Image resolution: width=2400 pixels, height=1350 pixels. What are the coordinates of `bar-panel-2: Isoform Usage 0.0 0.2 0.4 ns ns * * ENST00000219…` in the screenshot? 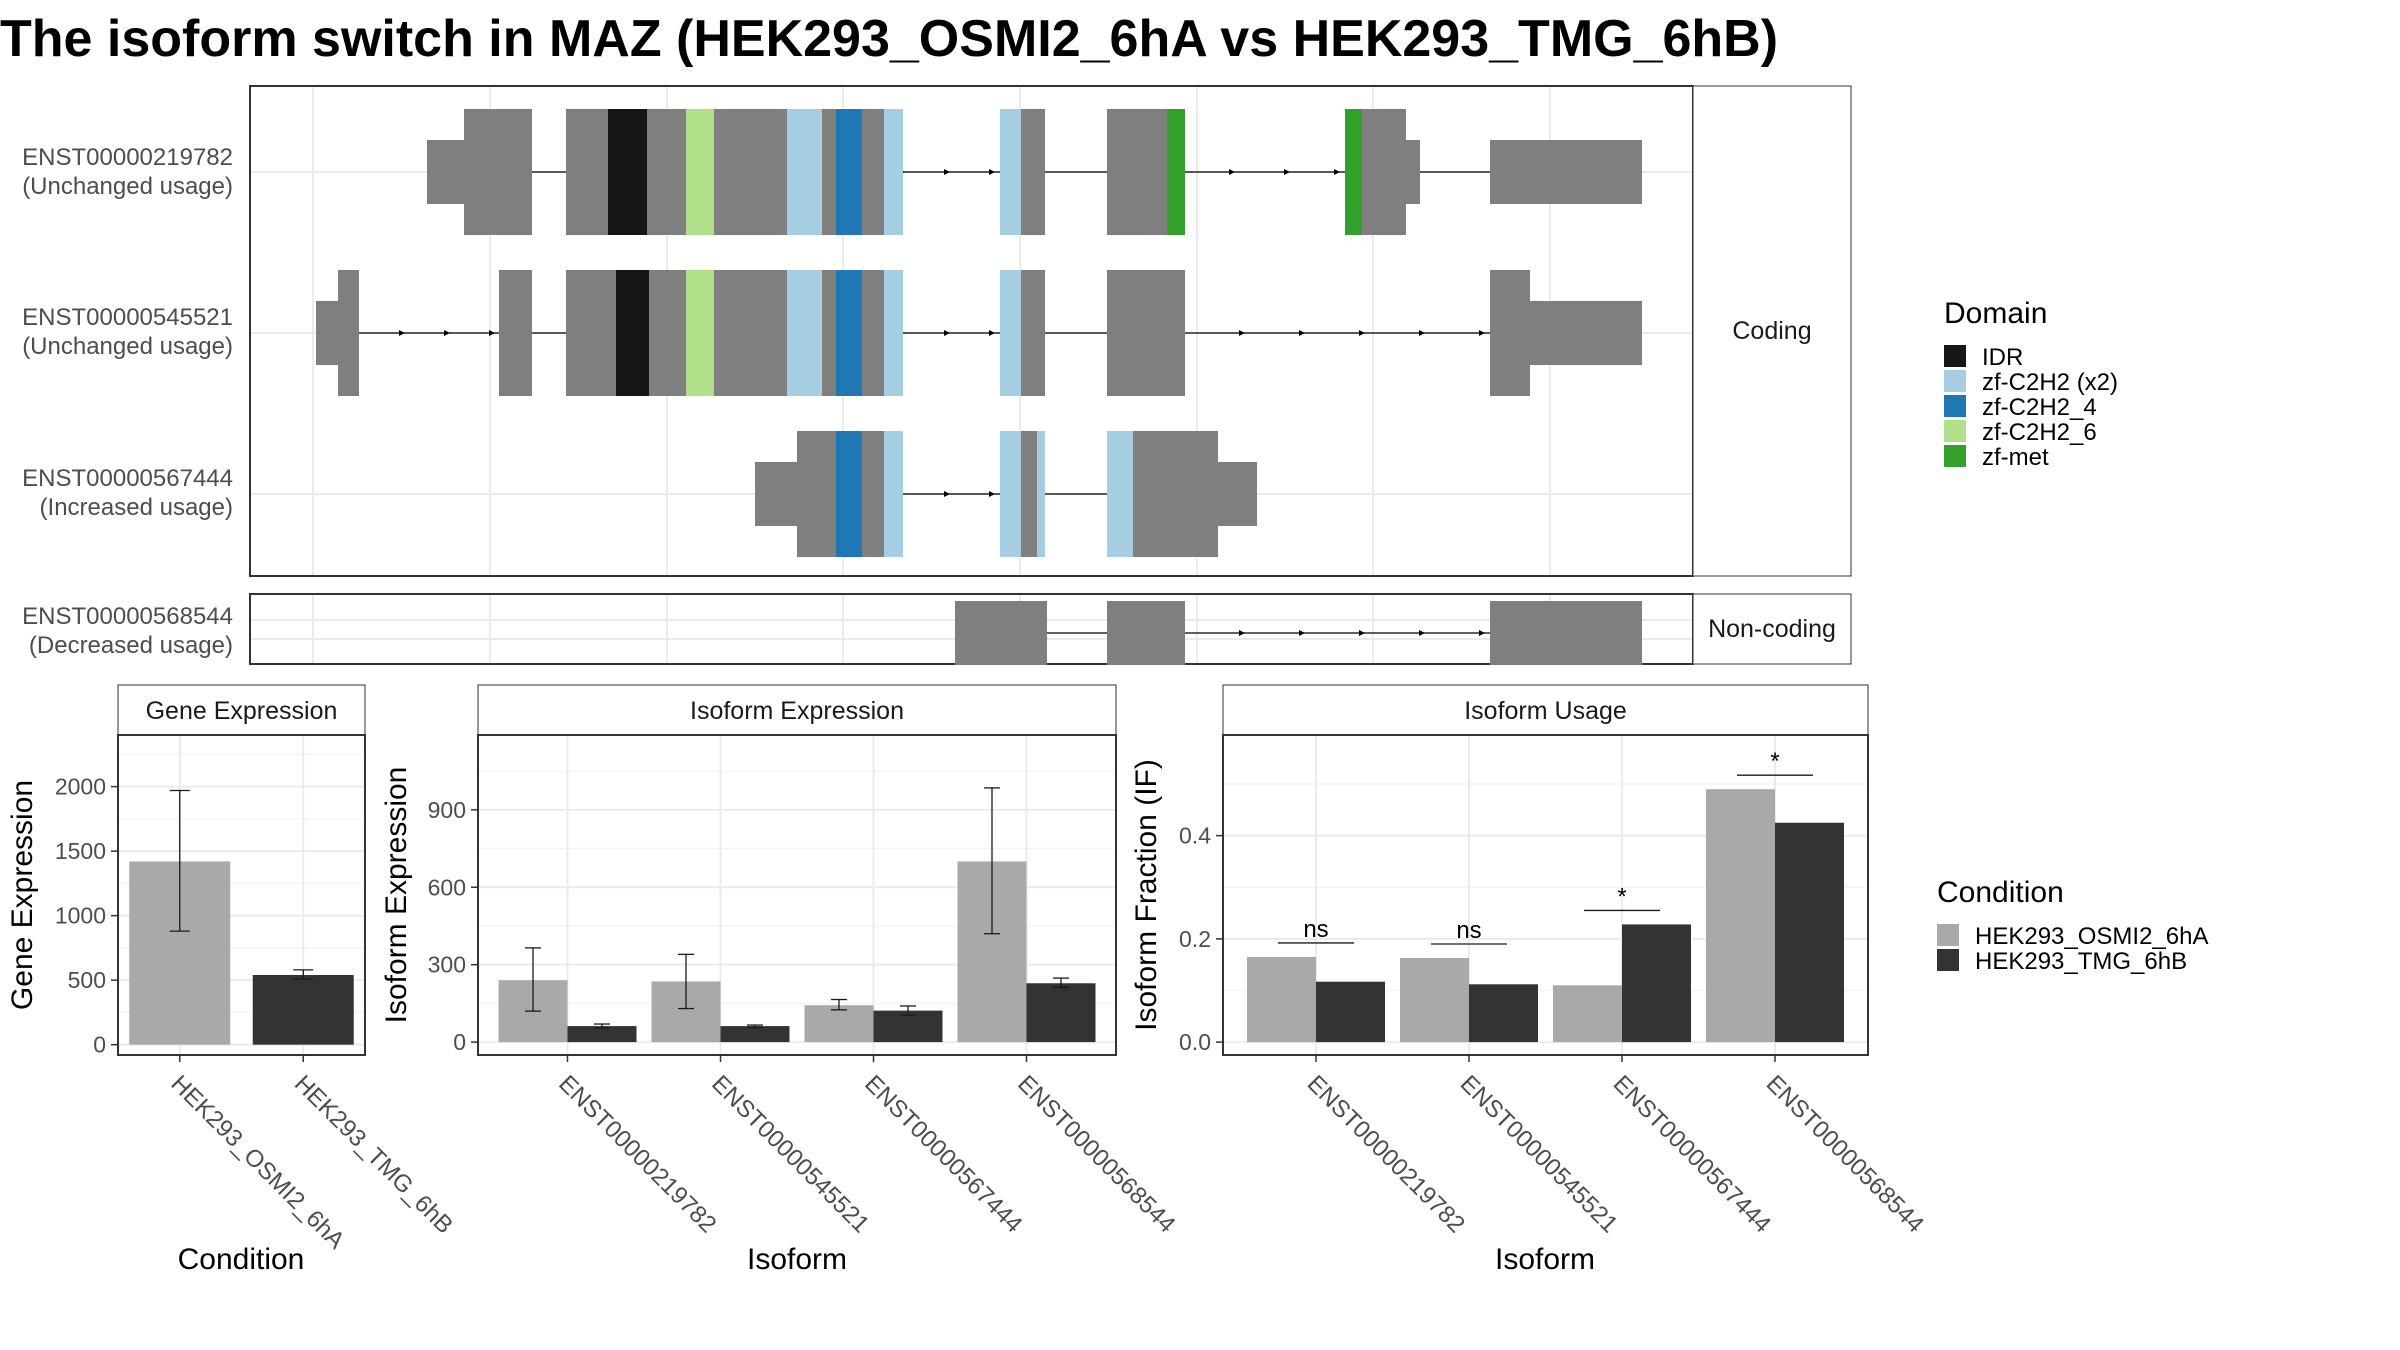 It's located at (1529, 980).